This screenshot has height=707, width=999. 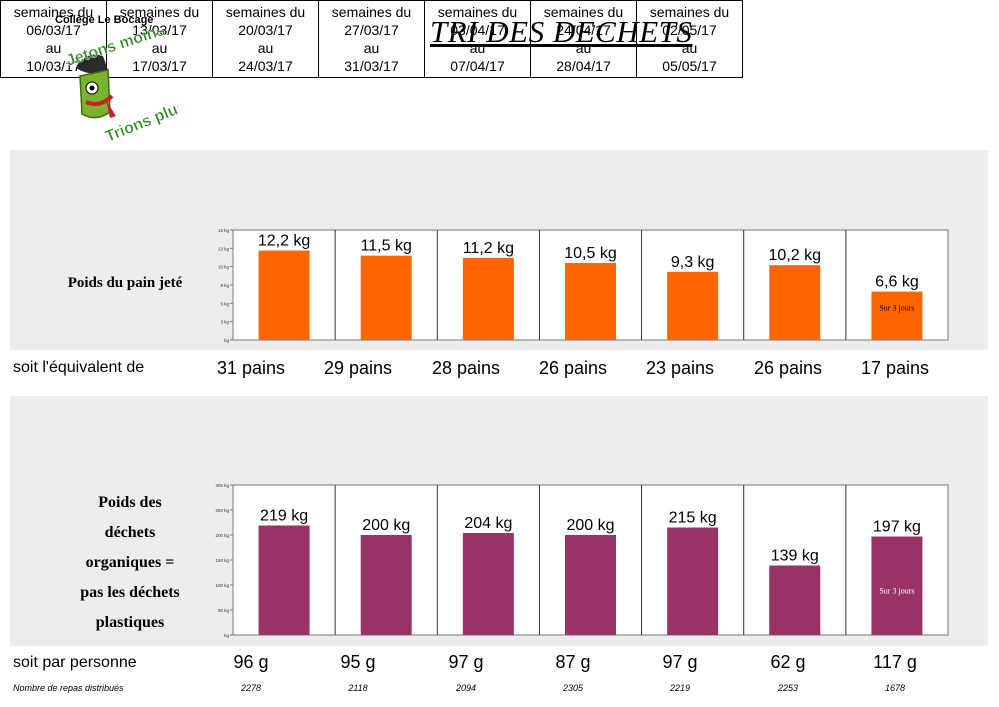 What do you see at coordinates (224, 248) in the screenshot?
I see `y-tick-label: 13 kg` at bounding box center [224, 248].